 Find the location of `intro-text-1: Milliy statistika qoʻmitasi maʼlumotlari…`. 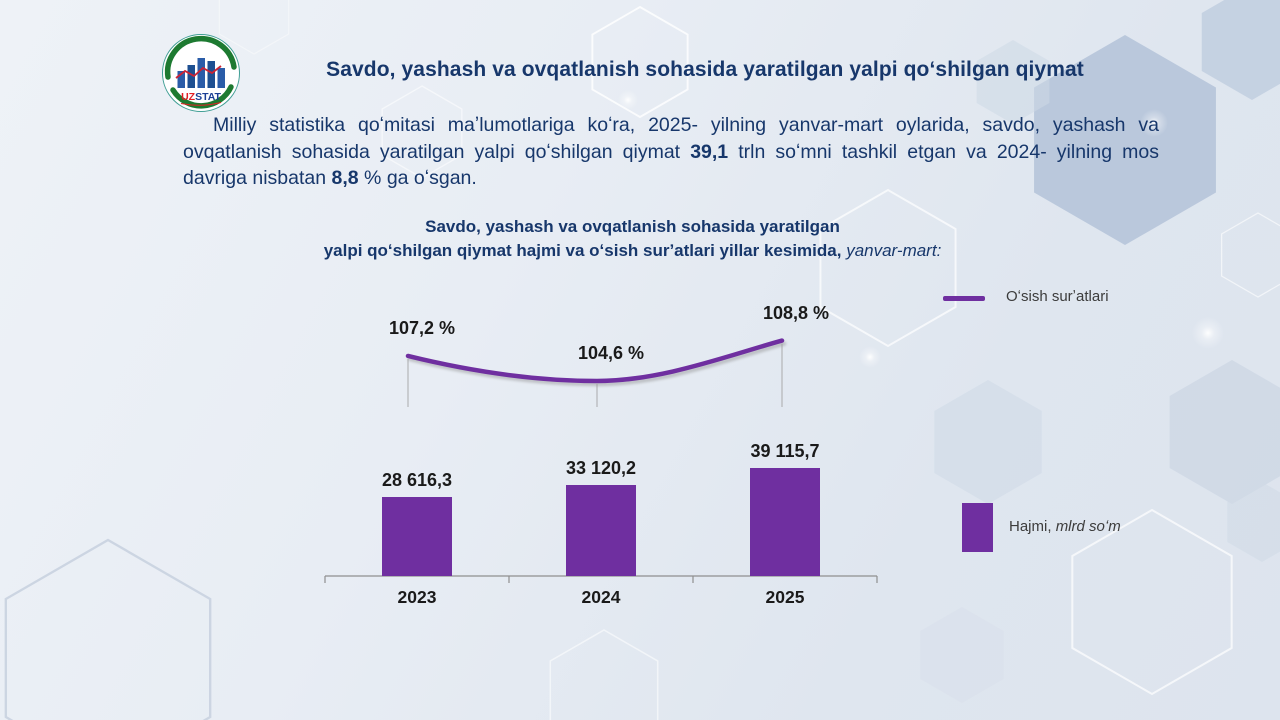

intro-text-1: Milliy statistika qoʻmitasi maʼlumotlari… is located at coordinates (671, 138).